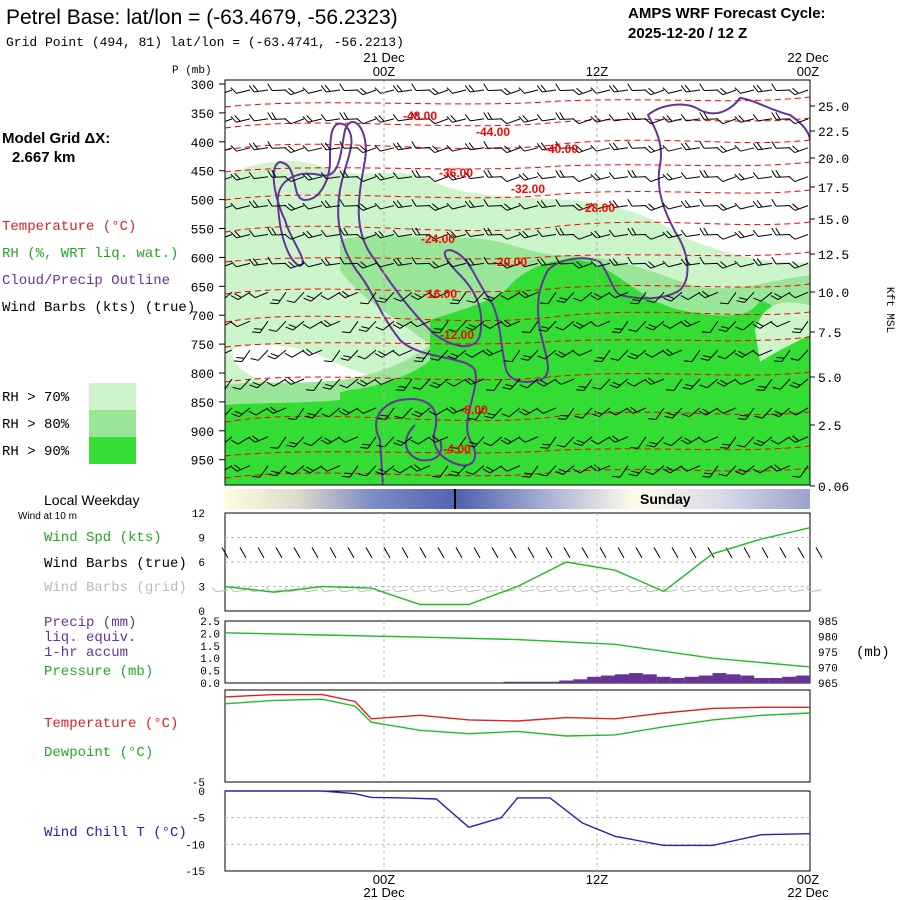 Image resolution: width=900 pixels, height=900 pixels. What do you see at coordinates (202, 143) in the screenshot?
I see `pressure-tick-400: 400` at bounding box center [202, 143].